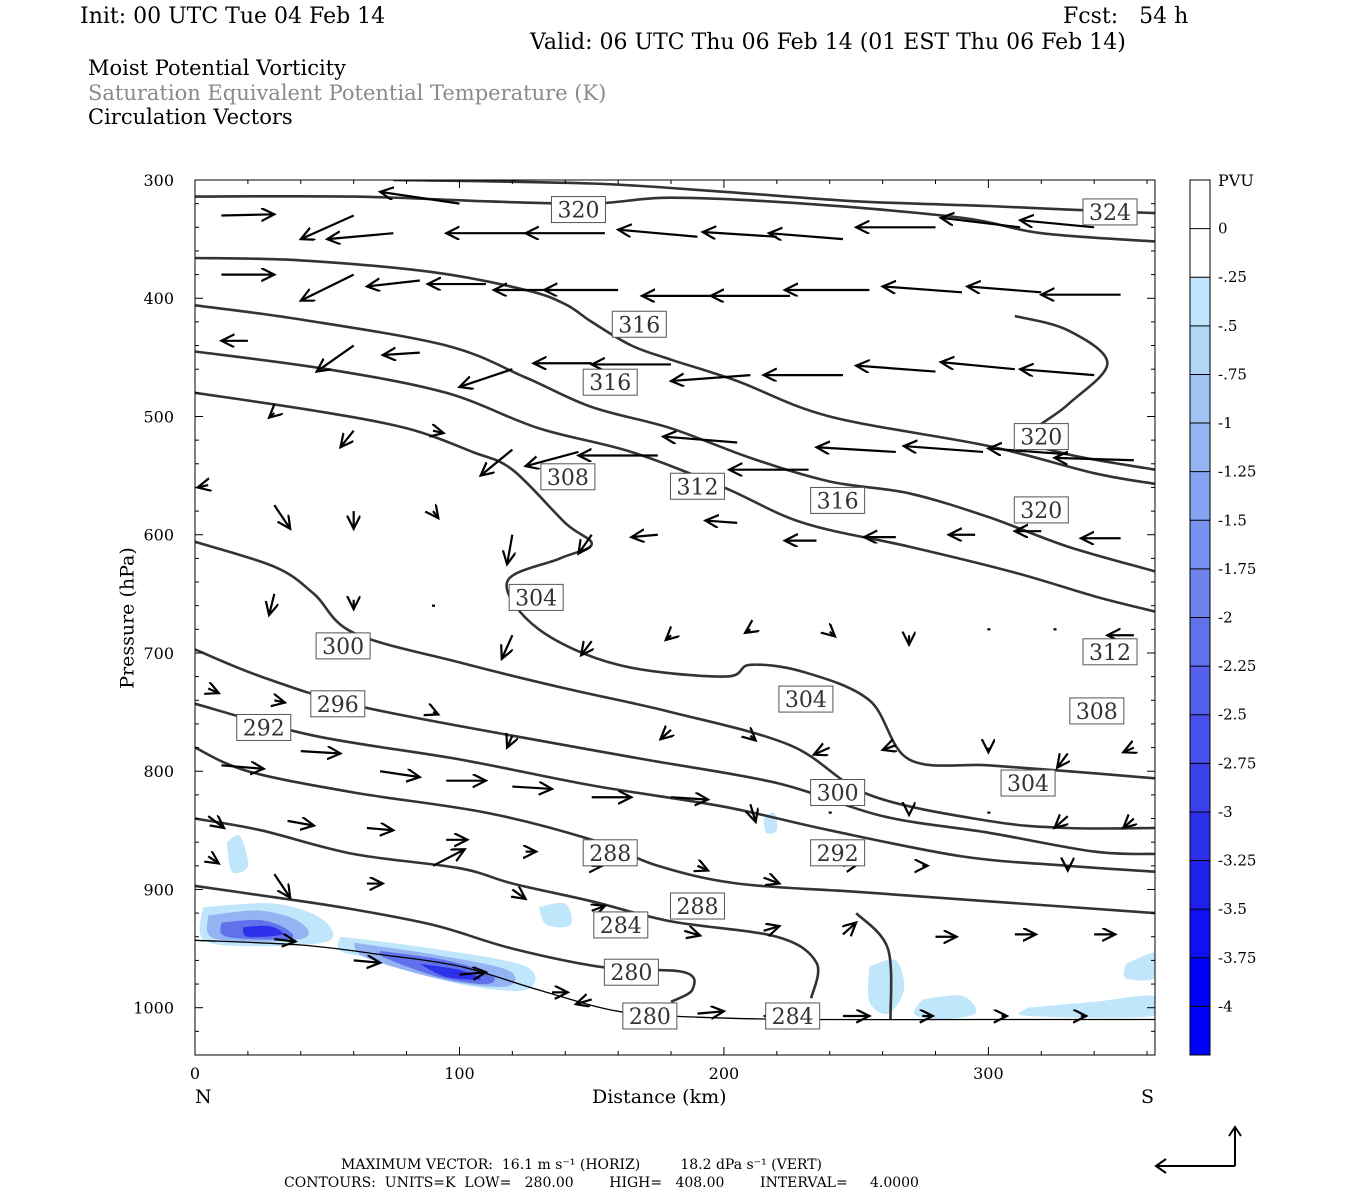 This screenshot has height=1200, width=1350. I want to click on y-tick-label: 400, so click(158, 298).